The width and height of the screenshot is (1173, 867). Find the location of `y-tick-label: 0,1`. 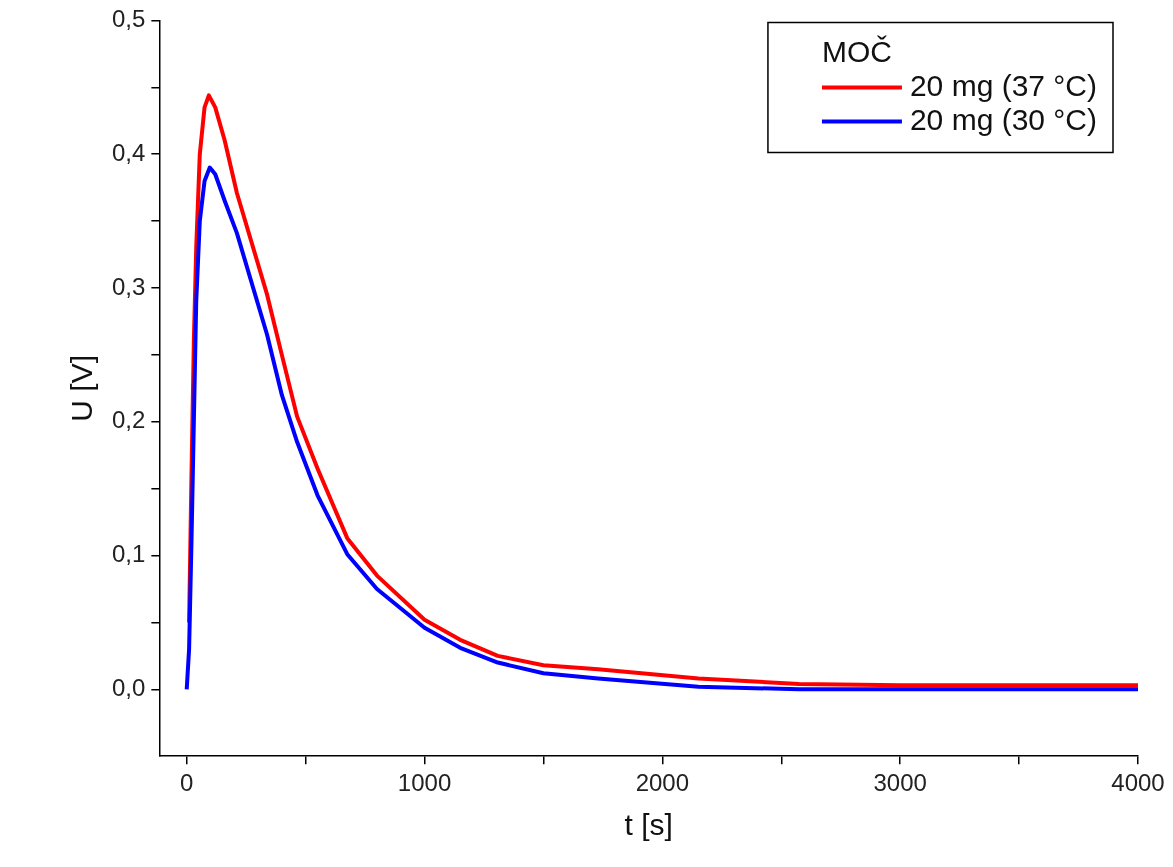

y-tick-label: 0,1 is located at coordinates (128, 554).